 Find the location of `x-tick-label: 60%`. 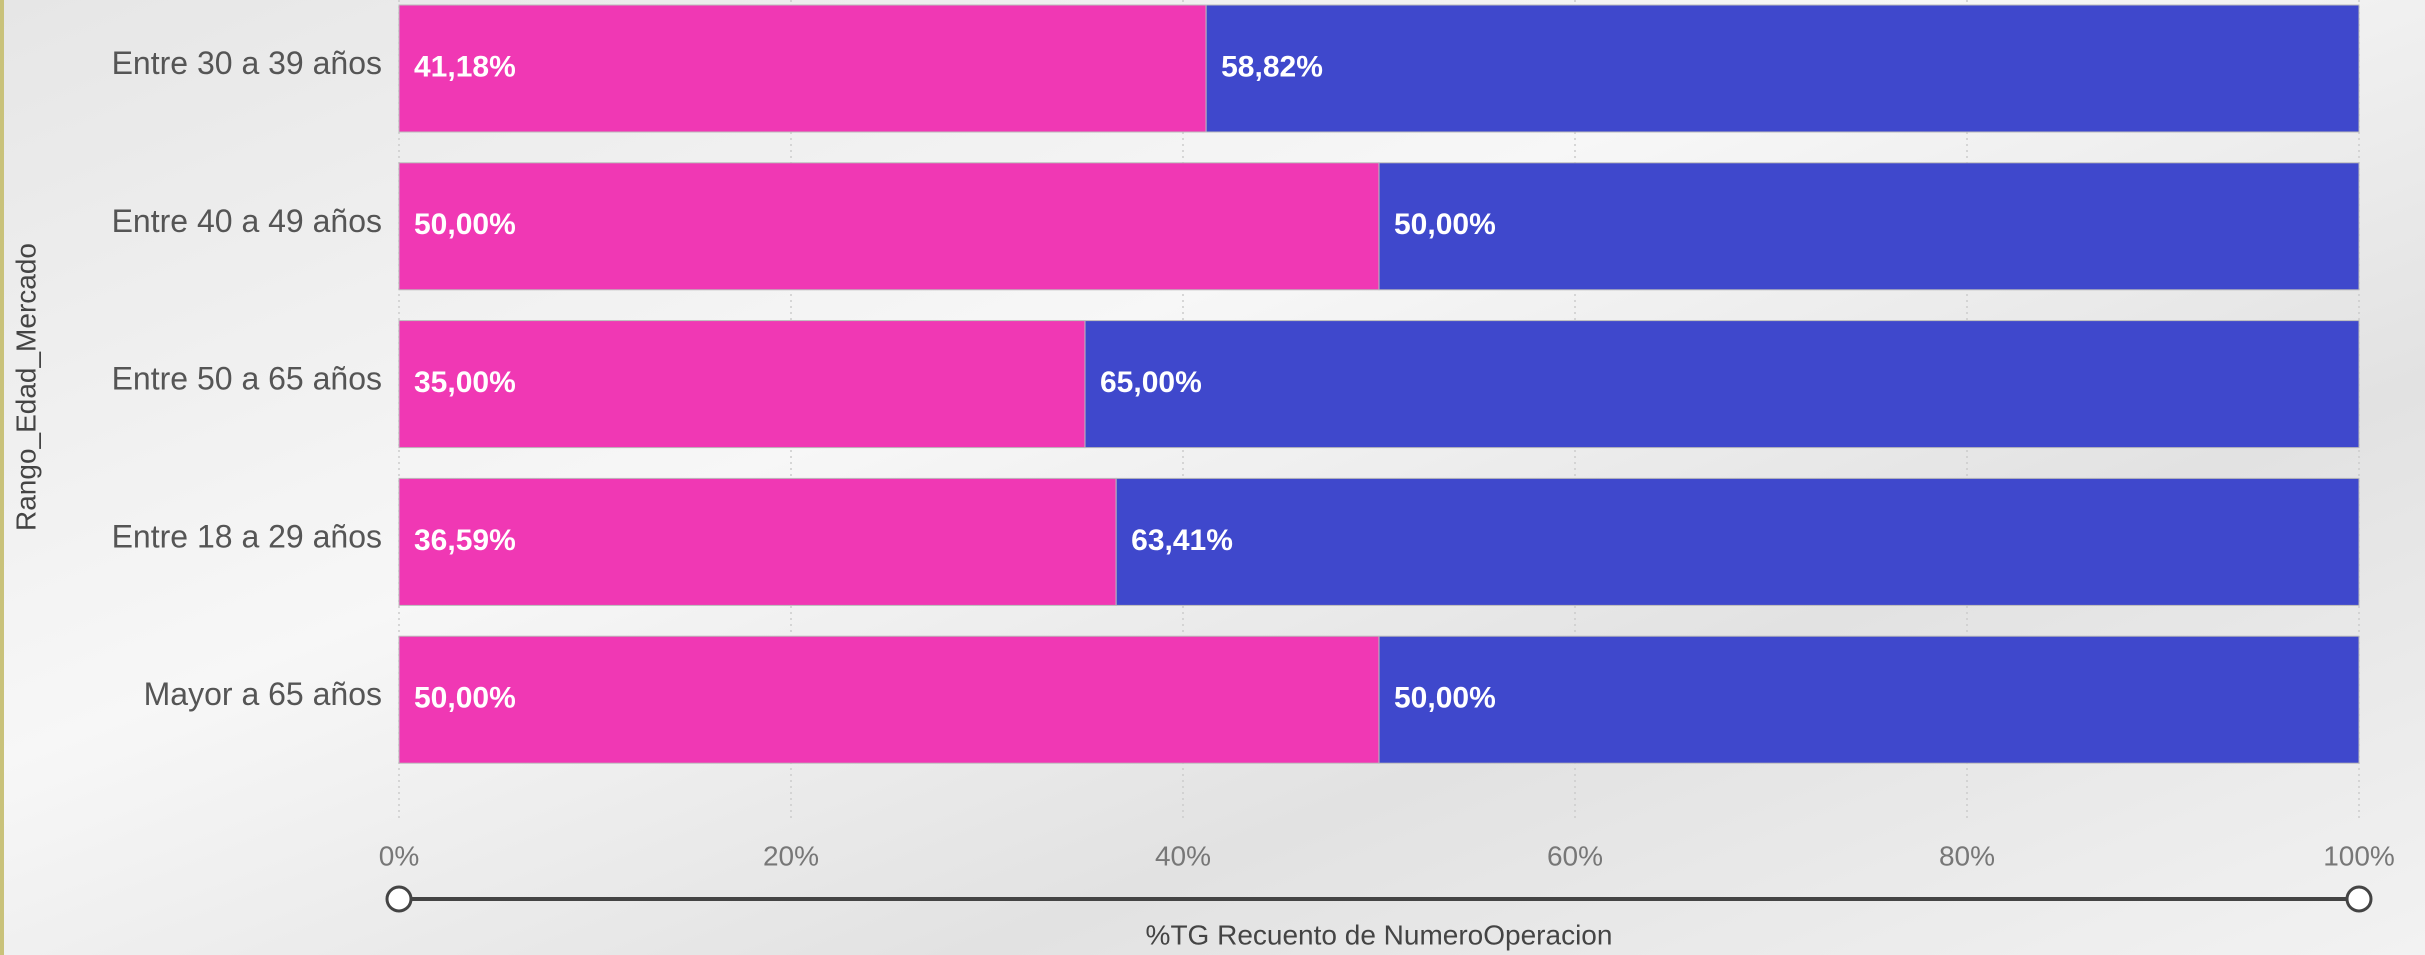

x-tick-label: 60% is located at coordinates (1575, 855).